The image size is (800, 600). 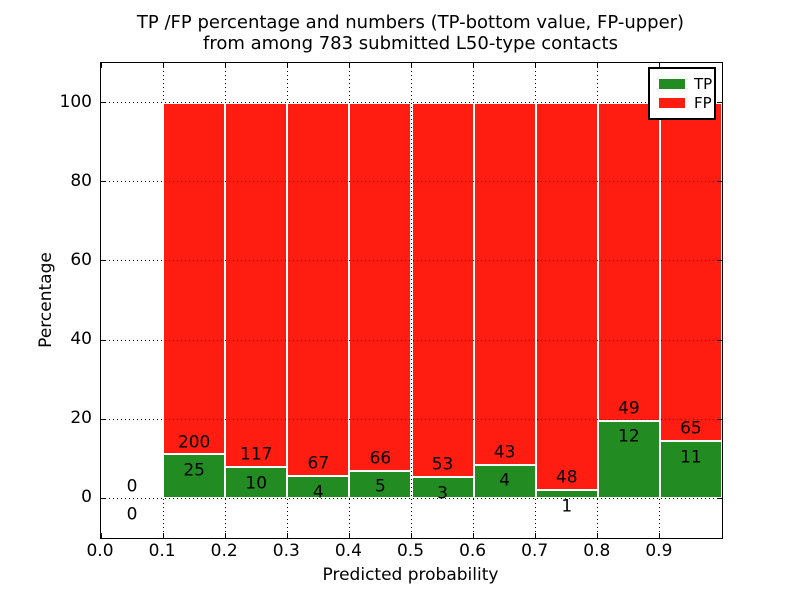 What do you see at coordinates (410, 551) in the screenshot?
I see `x-tick-label: 0.5` at bounding box center [410, 551].